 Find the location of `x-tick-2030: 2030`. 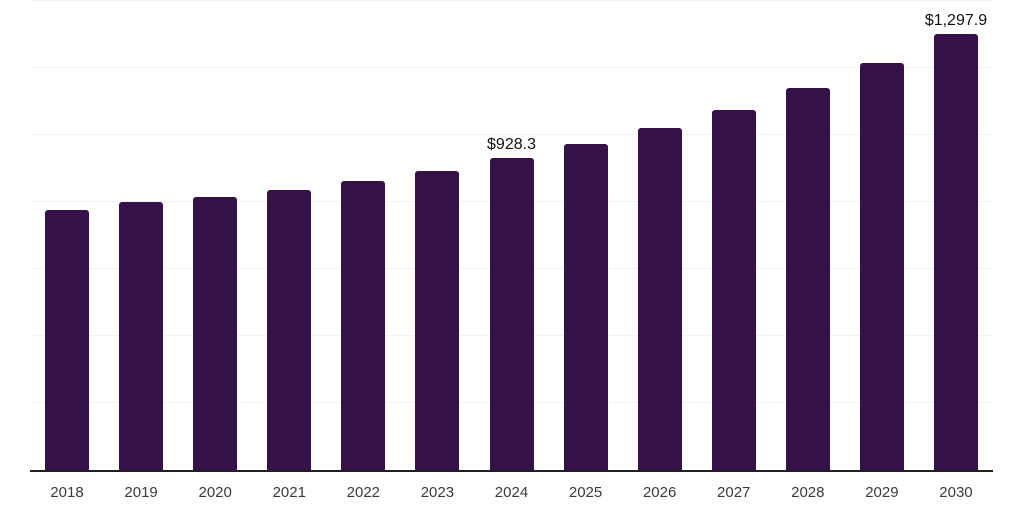

x-tick-2030: 2030 is located at coordinates (956, 492).